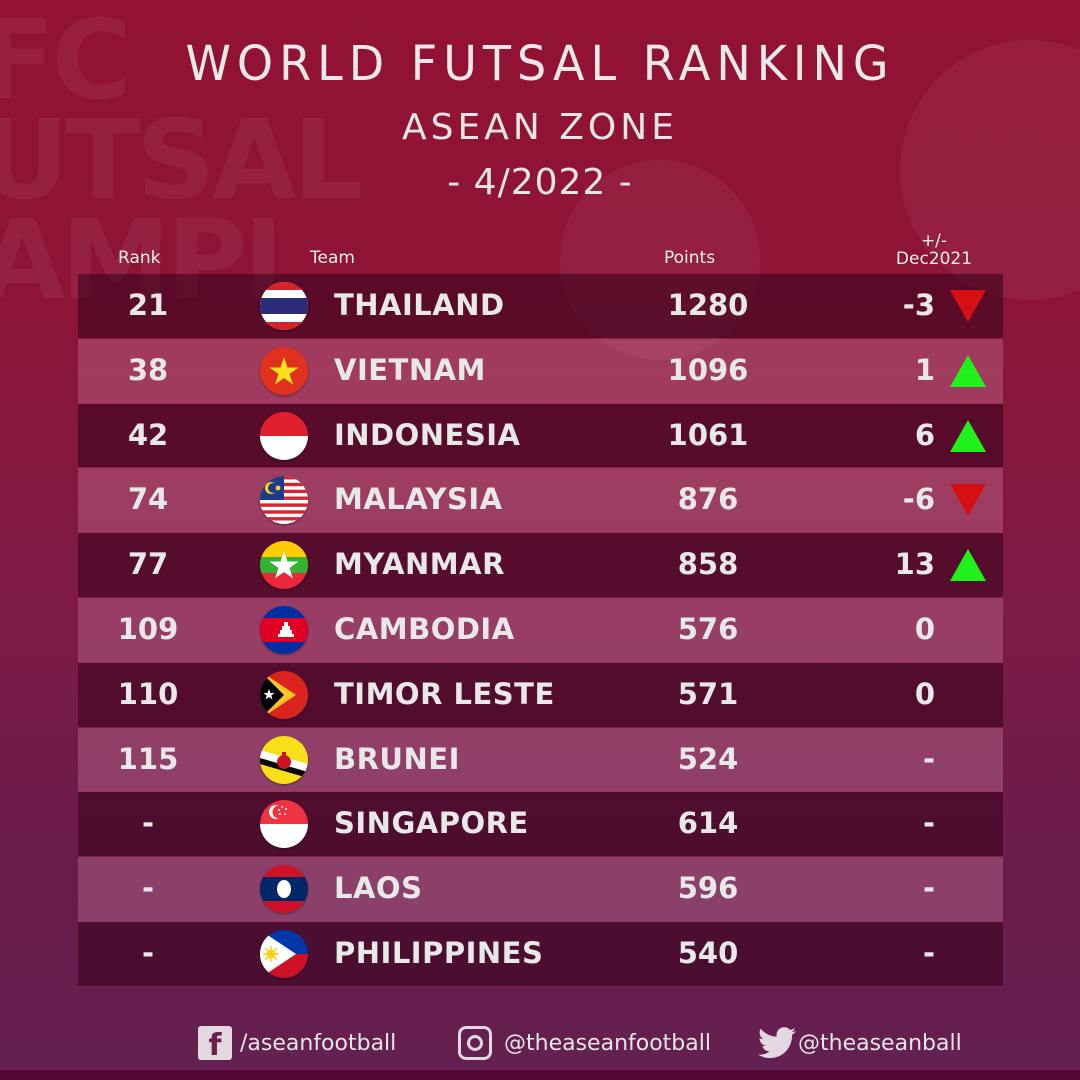 The height and width of the screenshot is (1080, 1080). Describe the element at coordinates (444, 693) in the screenshot. I see `team-cell: TIMOR LESTE` at that location.